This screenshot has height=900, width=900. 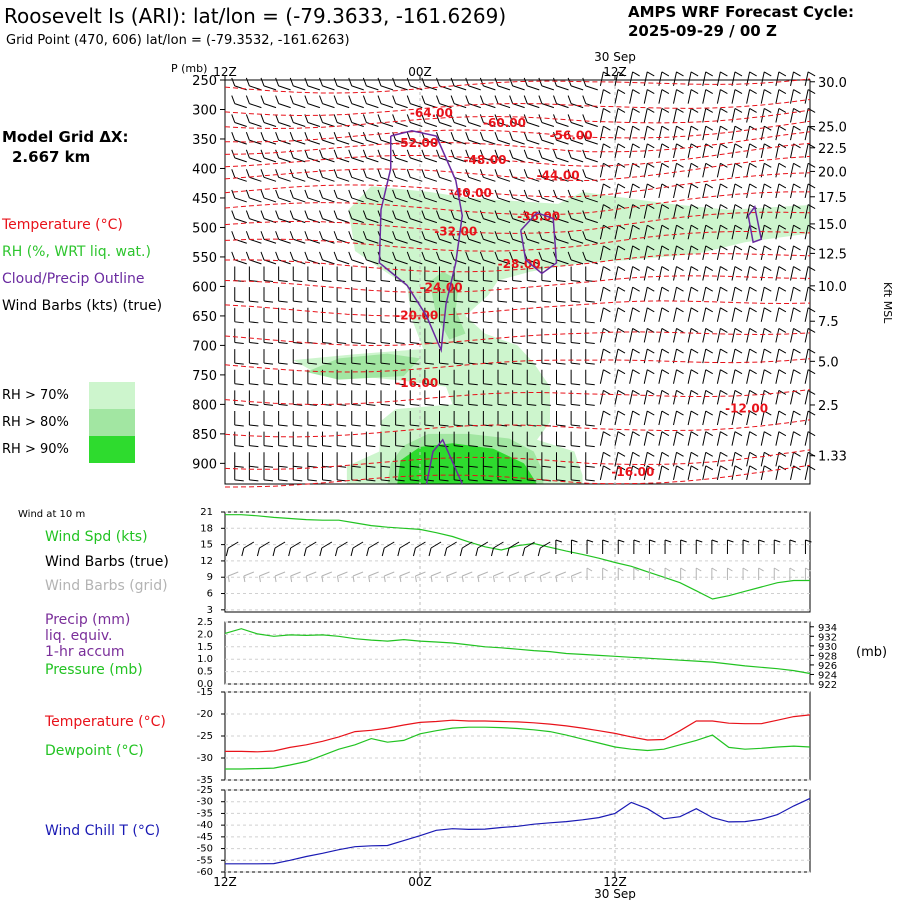 What do you see at coordinates (205, 825) in the screenshot?
I see `windchill-panel-ytick-label-3: -40` at bounding box center [205, 825].